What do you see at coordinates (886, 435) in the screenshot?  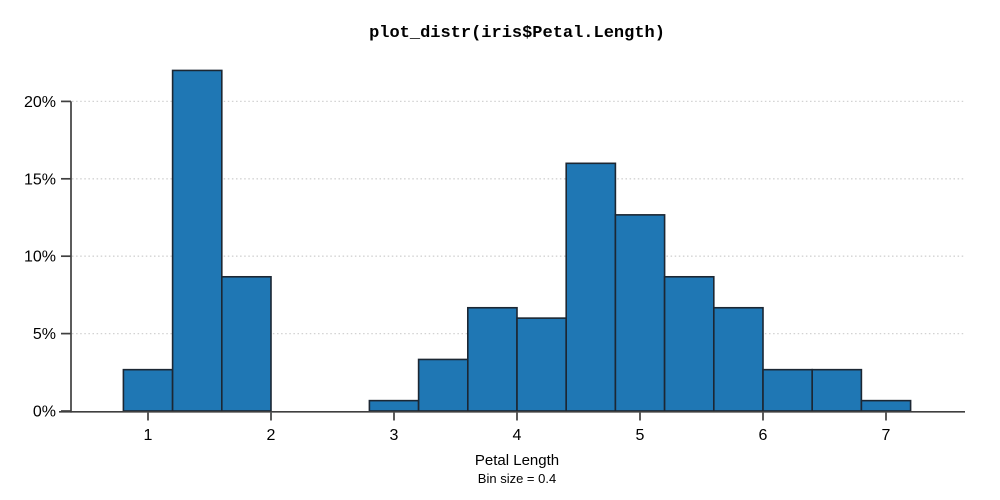 I see `x-tick-label: 7` at bounding box center [886, 435].